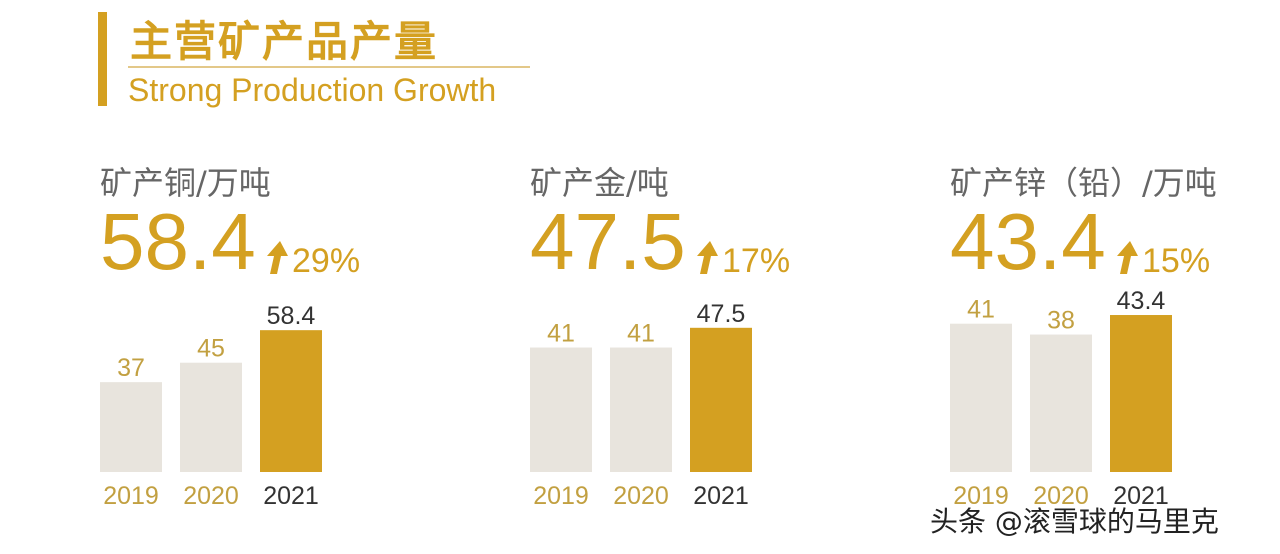 Image resolution: width=1280 pixels, height=554 pixels. What do you see at coordinates (1083, 183) in the screenshot?
I see `metric-label: 矿产锌（铅）/万吨` at bounding box center [1083, 183].